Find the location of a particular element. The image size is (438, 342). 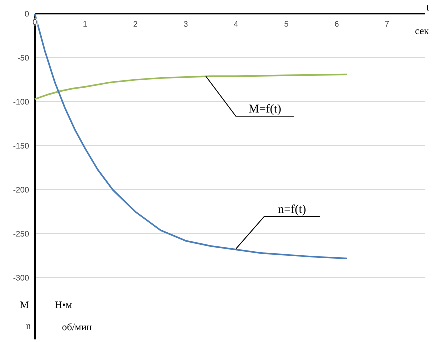

y-tick-label: -50 is located at coordinates (24, 58).